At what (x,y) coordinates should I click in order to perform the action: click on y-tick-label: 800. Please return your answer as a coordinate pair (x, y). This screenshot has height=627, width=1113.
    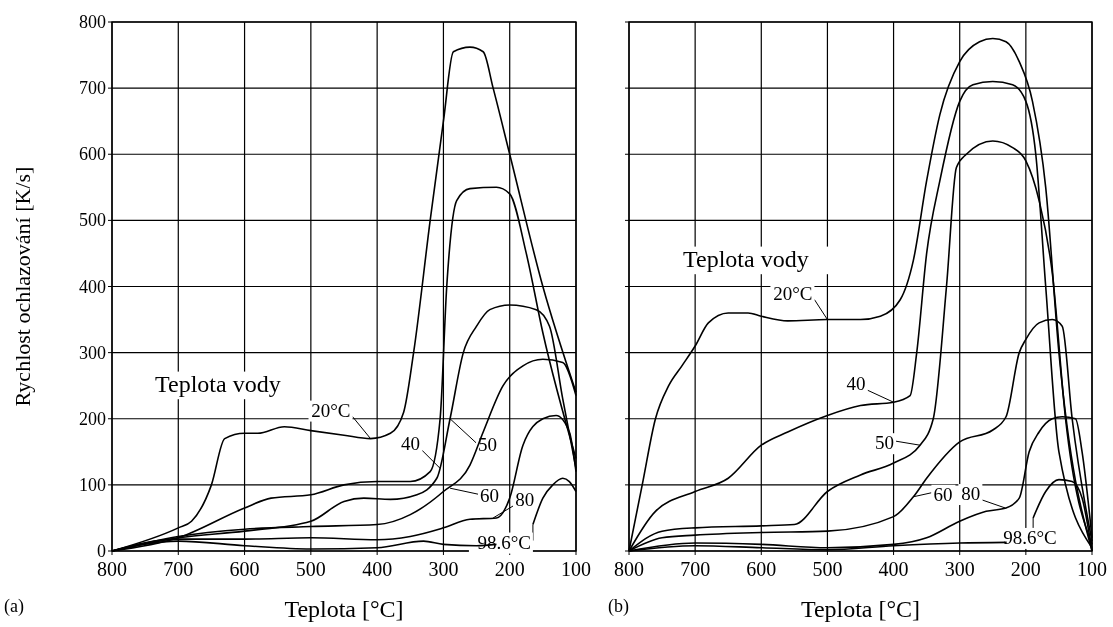
    Looking at the image, I should click on (92, 22).